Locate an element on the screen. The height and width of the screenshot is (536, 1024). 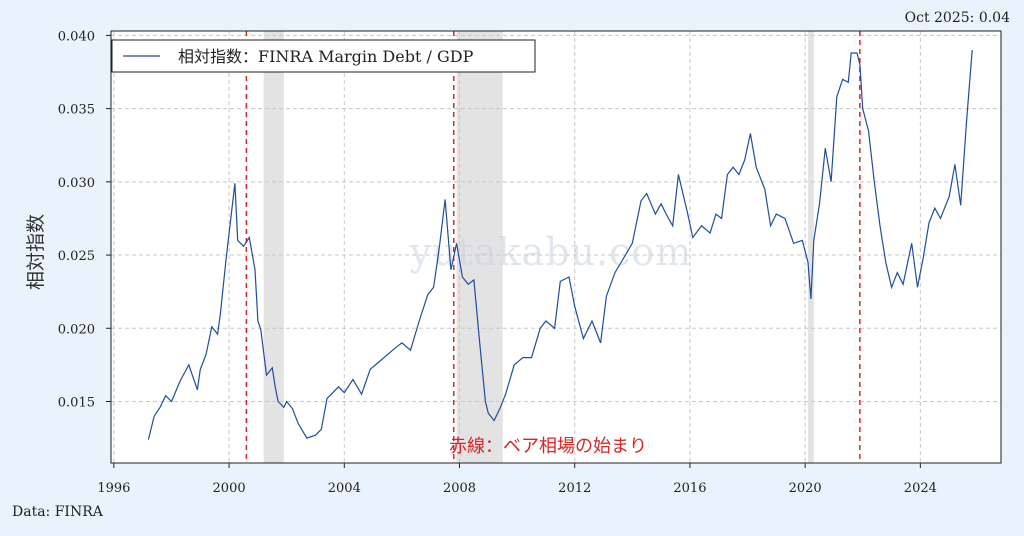
x-tick-label: 2000 is located at coordinates (229, 488).